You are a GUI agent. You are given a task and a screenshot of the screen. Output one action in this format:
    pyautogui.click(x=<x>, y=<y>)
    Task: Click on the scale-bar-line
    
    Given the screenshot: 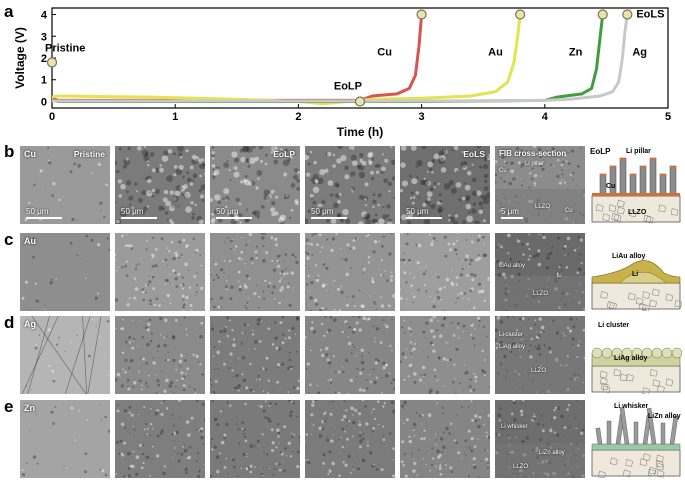 What is the action you would take?
    pyautogui.click(x=329, y=218)
    